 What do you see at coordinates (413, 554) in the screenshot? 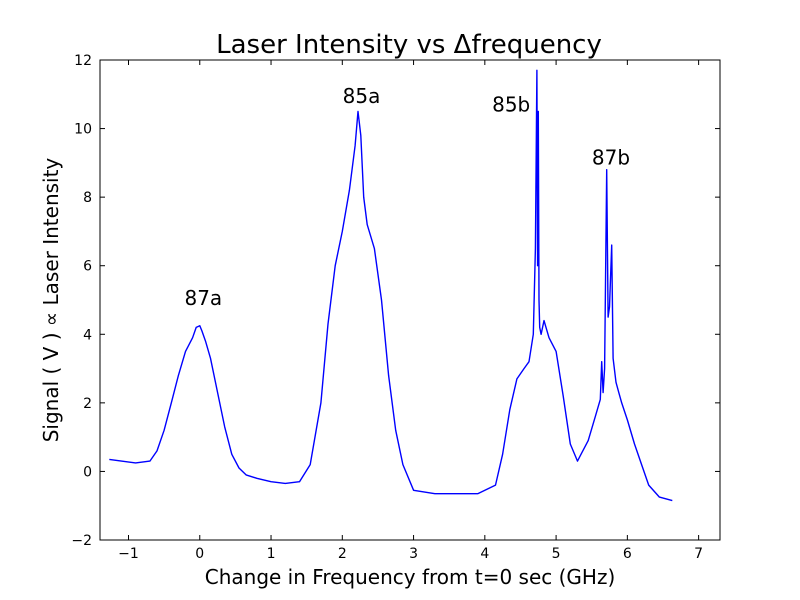
I see `x-tick-label: 3` at bounding box center [413, 554].